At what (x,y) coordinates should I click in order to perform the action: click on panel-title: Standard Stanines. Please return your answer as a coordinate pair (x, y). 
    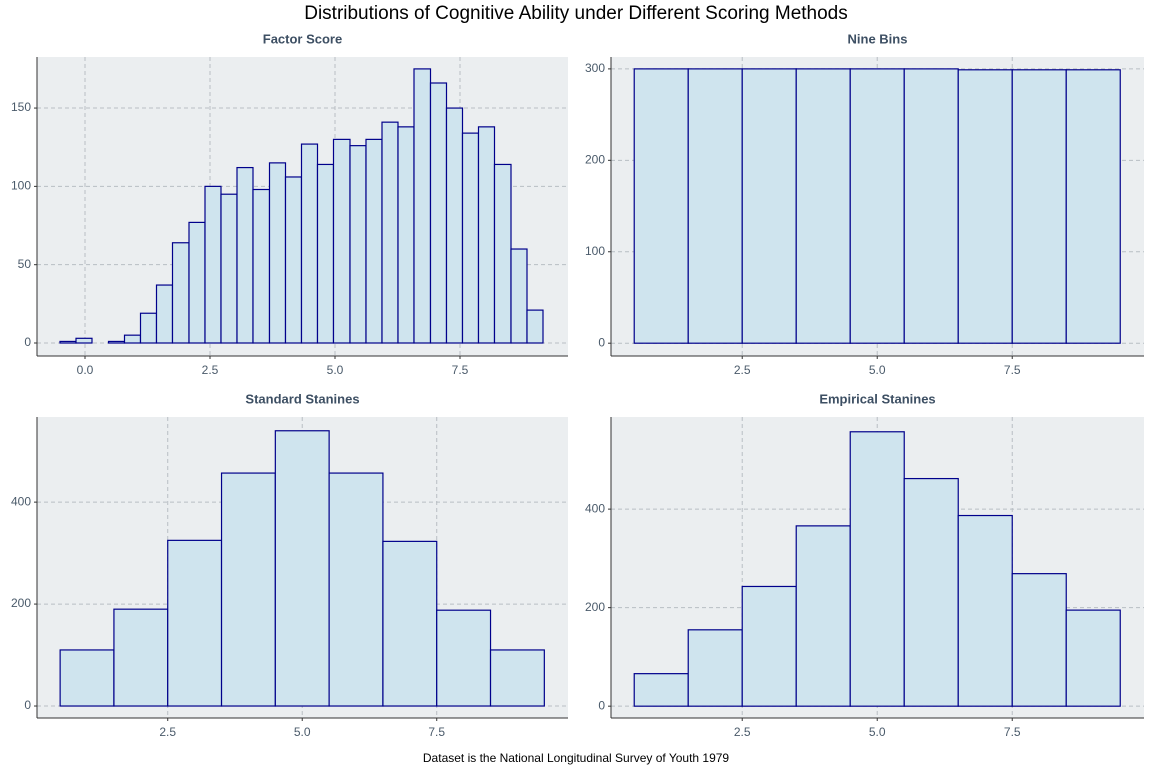
    Looking at the image, I should click on (302, 398).